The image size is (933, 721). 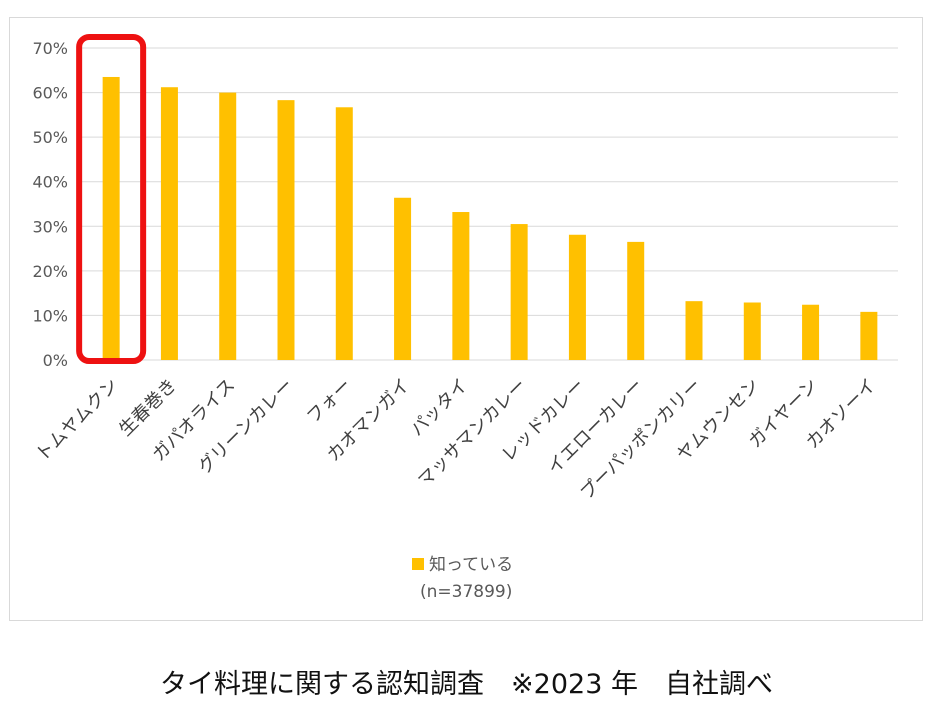 I want to click on y-tick-label: 70%, so click(x=50, y=48).